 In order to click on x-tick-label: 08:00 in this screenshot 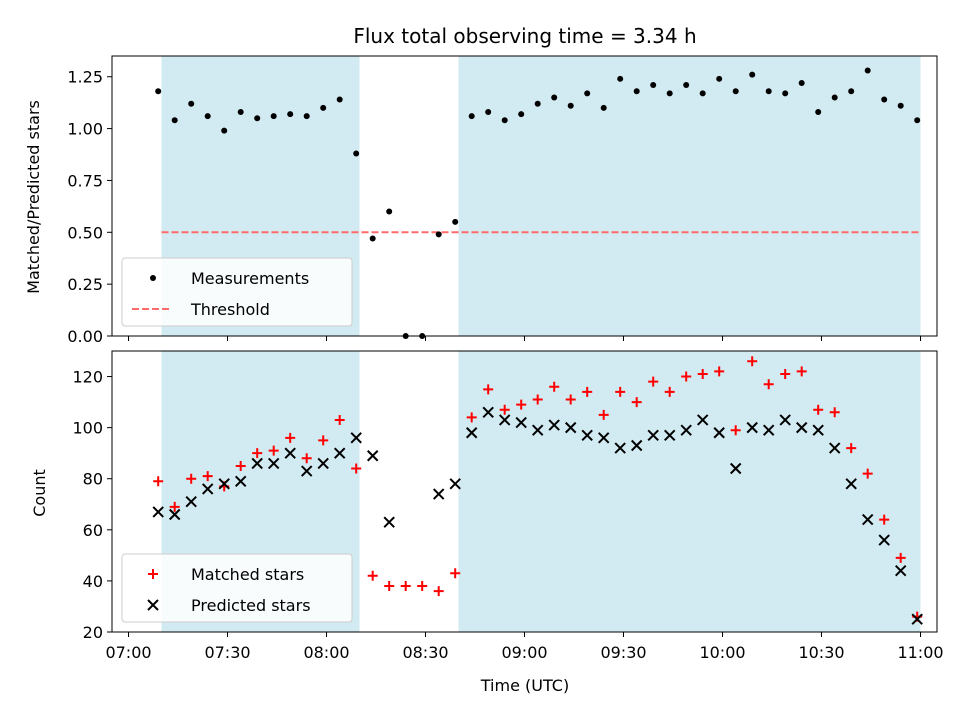, I will do `click(326, 652)`.